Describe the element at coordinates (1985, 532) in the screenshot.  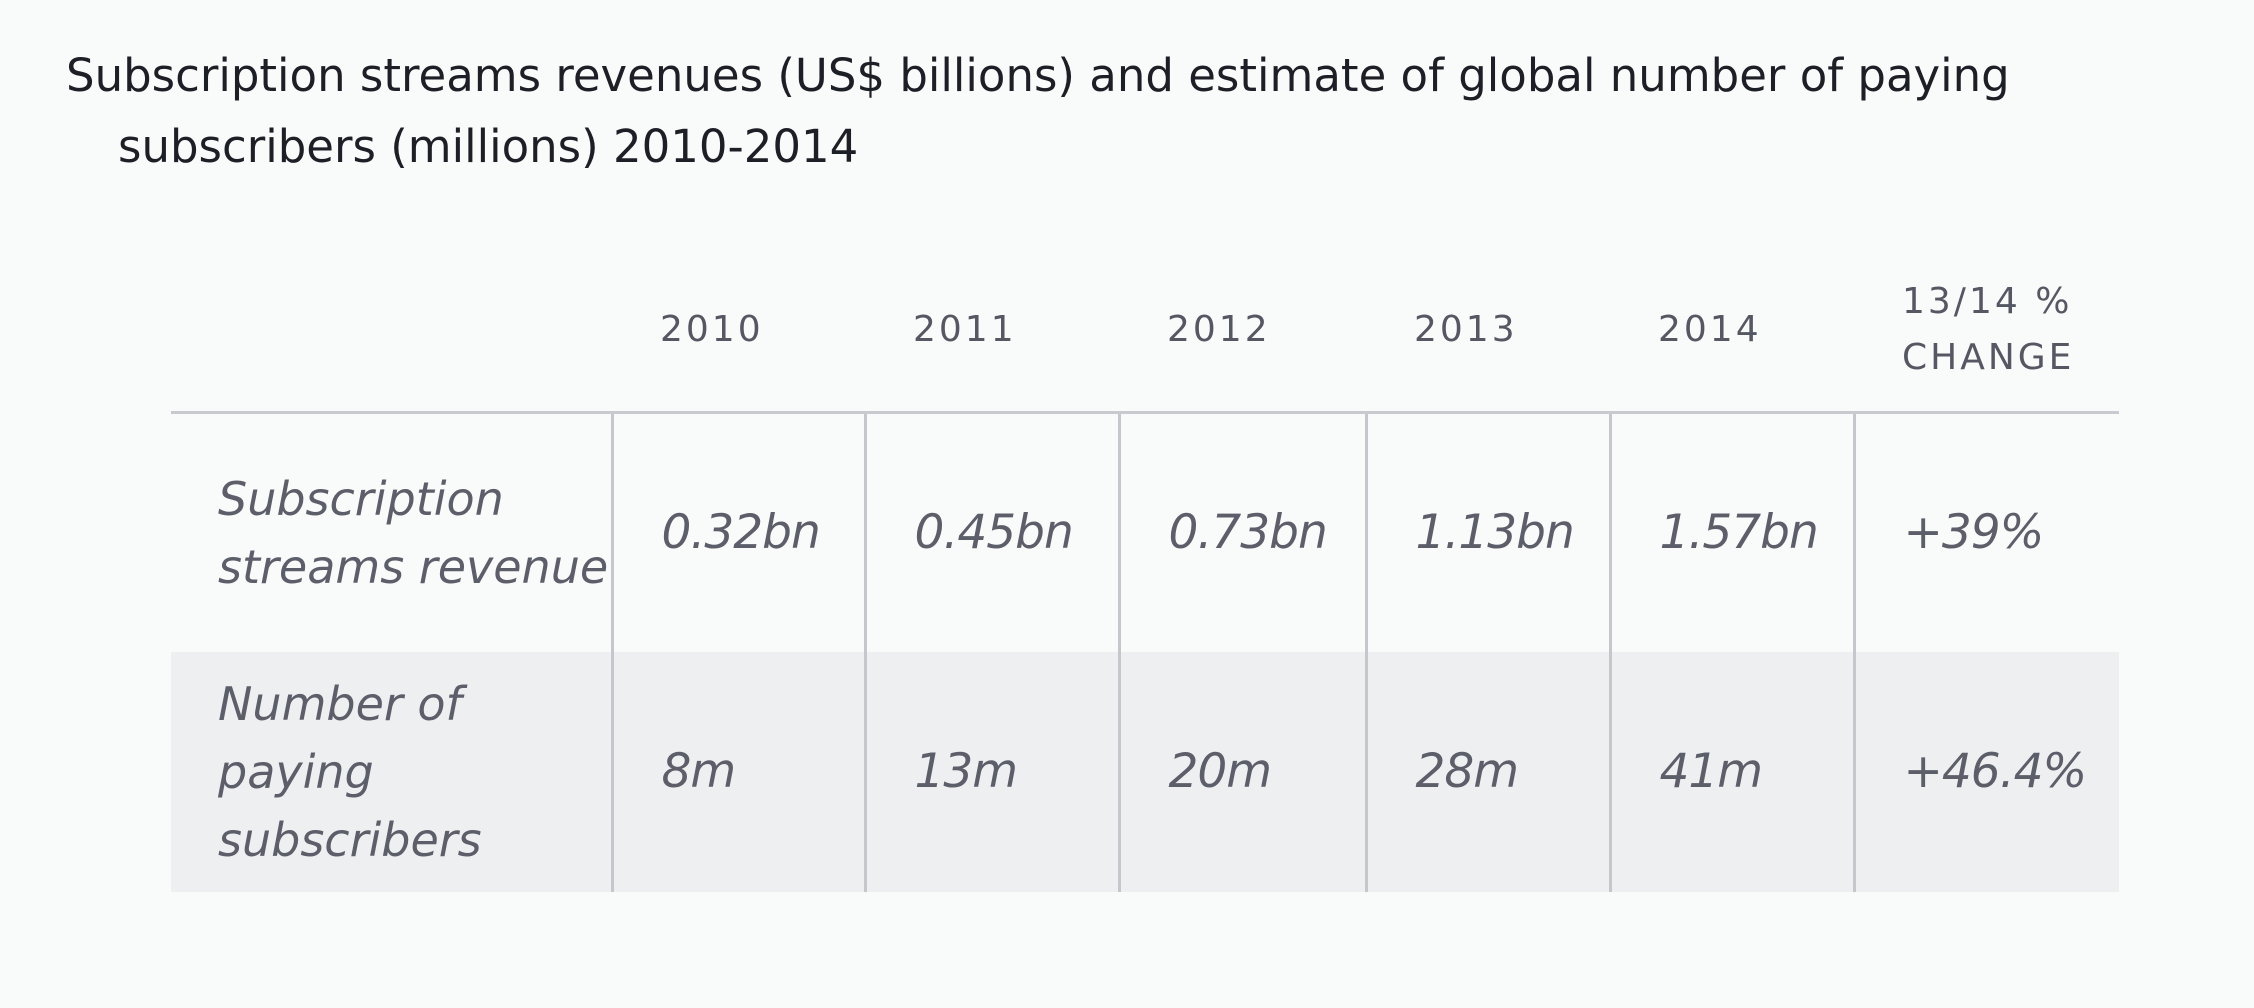
I see `cell-revenue-change: +39%` at that location.